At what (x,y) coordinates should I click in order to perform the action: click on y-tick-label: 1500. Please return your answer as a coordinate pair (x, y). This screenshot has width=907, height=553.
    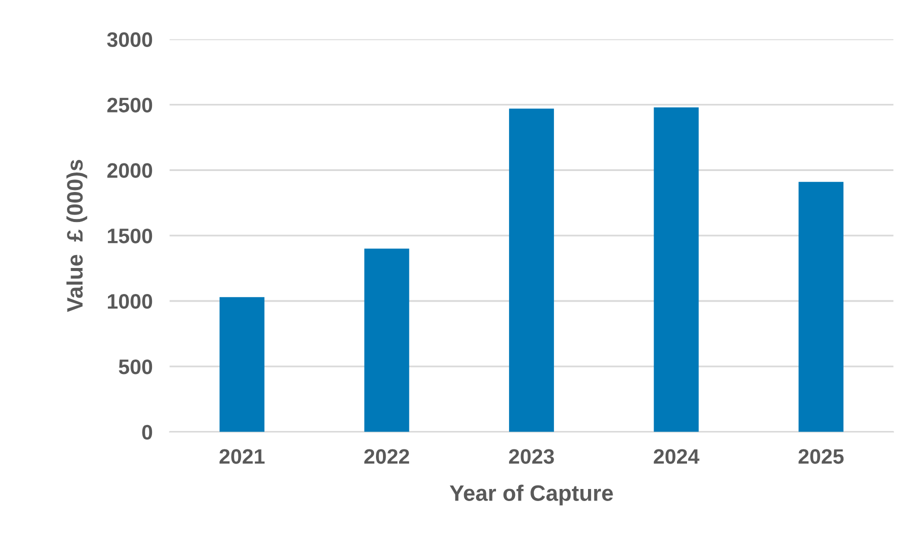
    Looking at the image, I should click on (130, 236).